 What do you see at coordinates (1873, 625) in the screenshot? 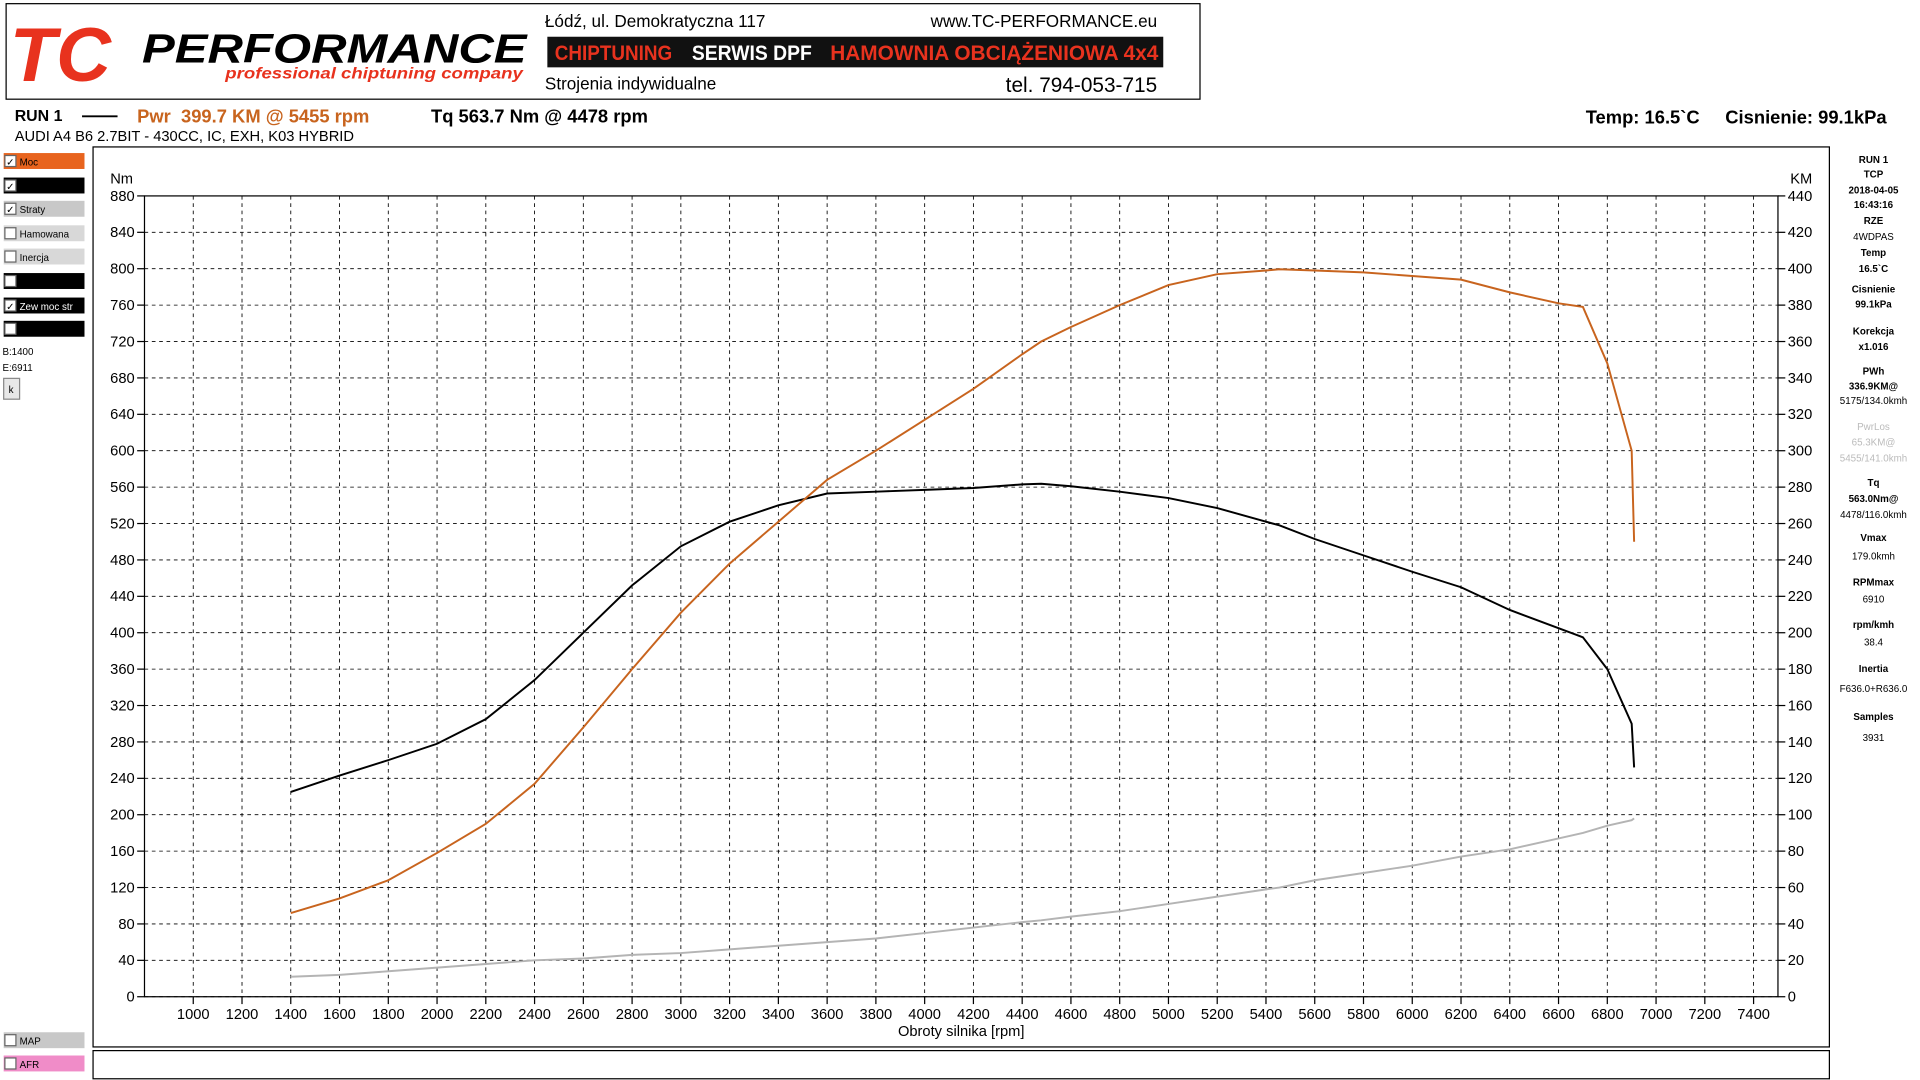
I see `info-line: rpm/kmh` at bounding box center [1873, 625].